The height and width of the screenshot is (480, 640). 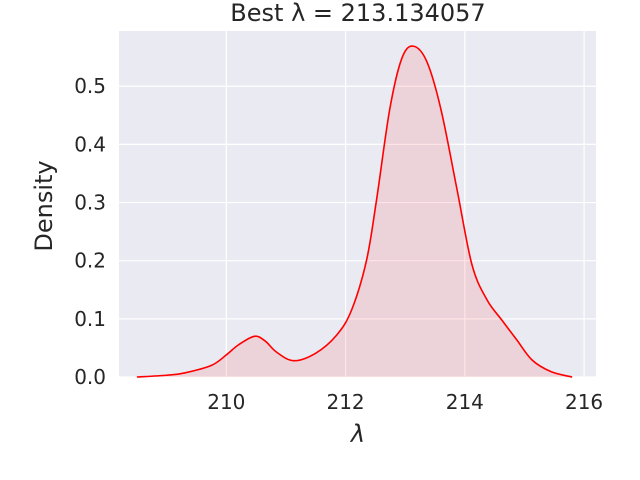 What do you see at coordinates (465, 402) in the screenshot?
I see `x-tick-label: 214` at bounding box center [465, 402].